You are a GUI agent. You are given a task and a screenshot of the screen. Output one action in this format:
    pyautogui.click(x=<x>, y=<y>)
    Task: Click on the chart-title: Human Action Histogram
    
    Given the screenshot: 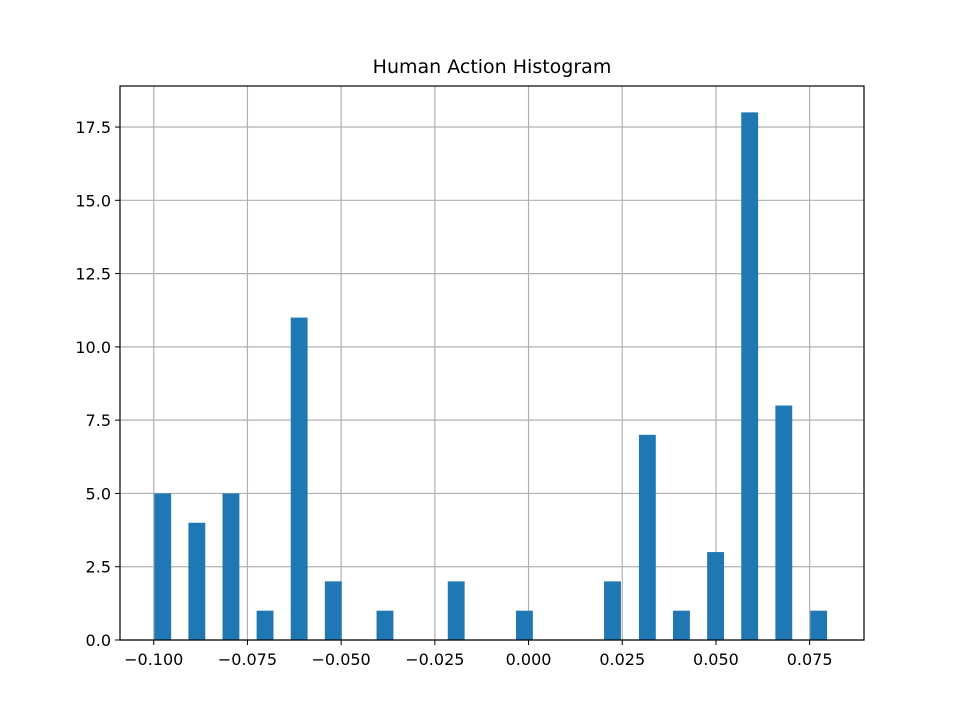 What is the action you would take?
    pyautogui.click(x=492, y=67)
    